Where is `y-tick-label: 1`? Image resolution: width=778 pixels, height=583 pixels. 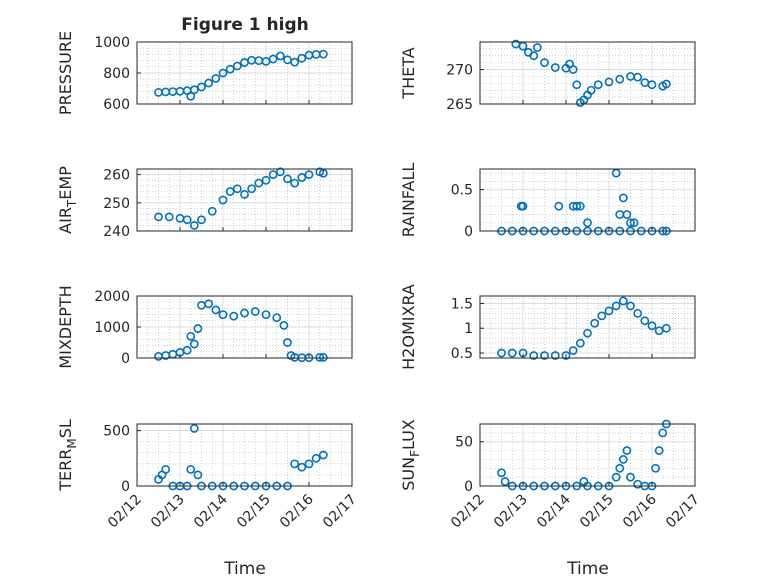 y-tick-label: 1 is located at coordinates (468, 329).